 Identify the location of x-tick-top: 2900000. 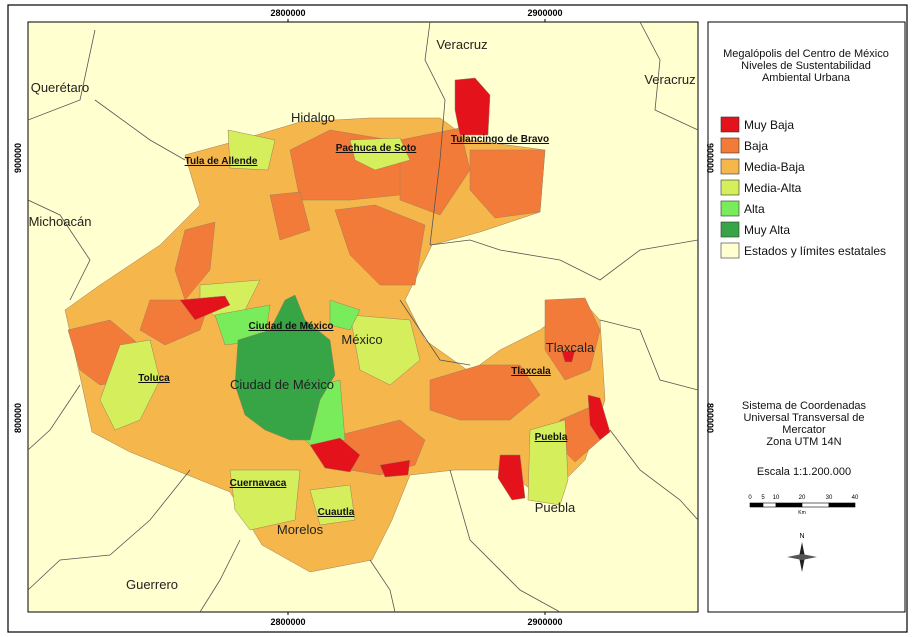
(544, 13).